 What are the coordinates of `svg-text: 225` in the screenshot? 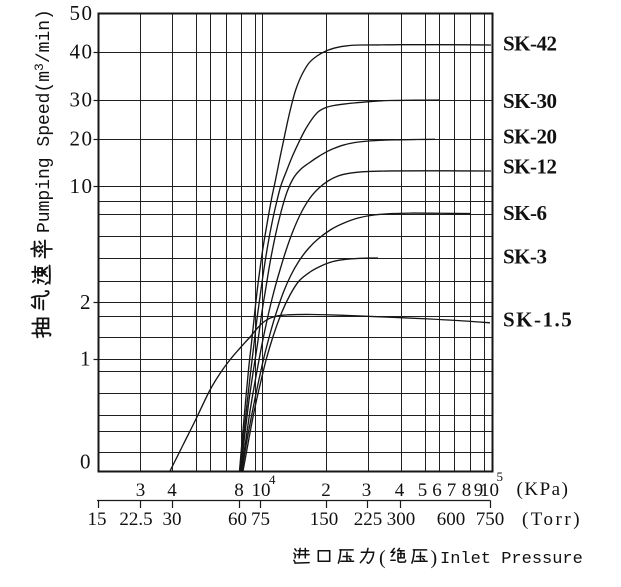 It's located at (368, 519).